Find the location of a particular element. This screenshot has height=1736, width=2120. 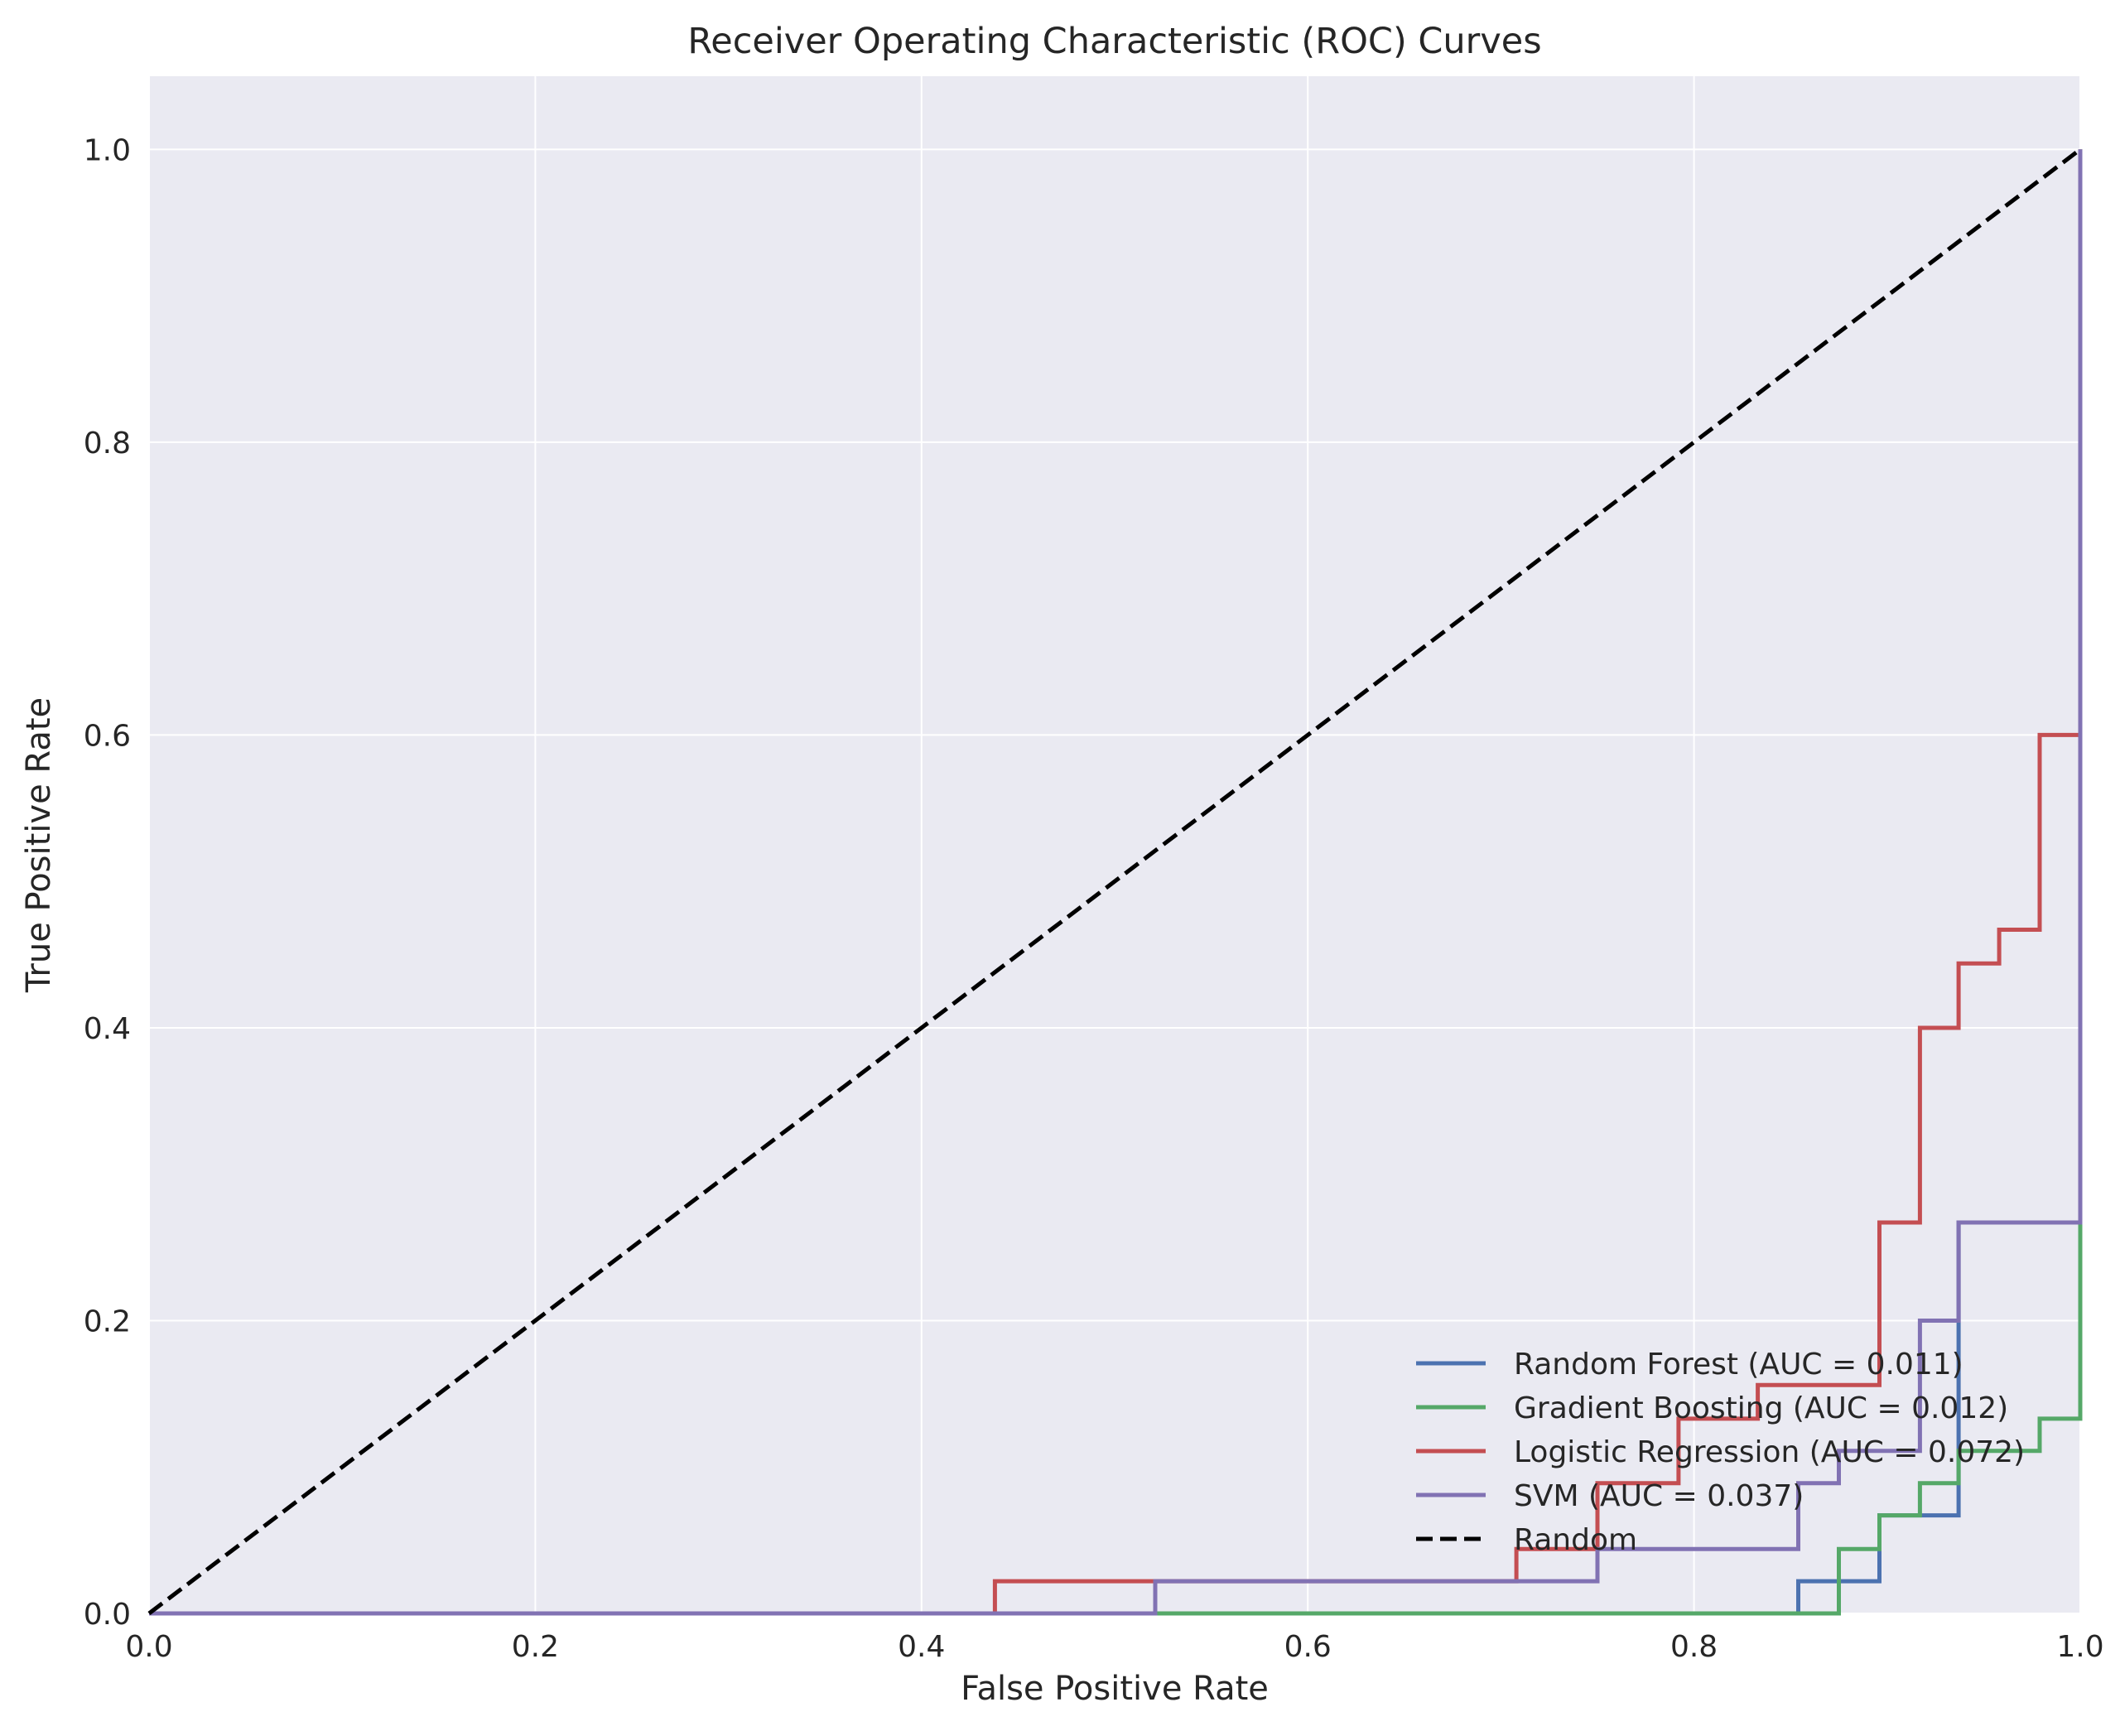

legend-label-3: SVM (AUC = 0.037) is located at coordinates (1659, 1496).